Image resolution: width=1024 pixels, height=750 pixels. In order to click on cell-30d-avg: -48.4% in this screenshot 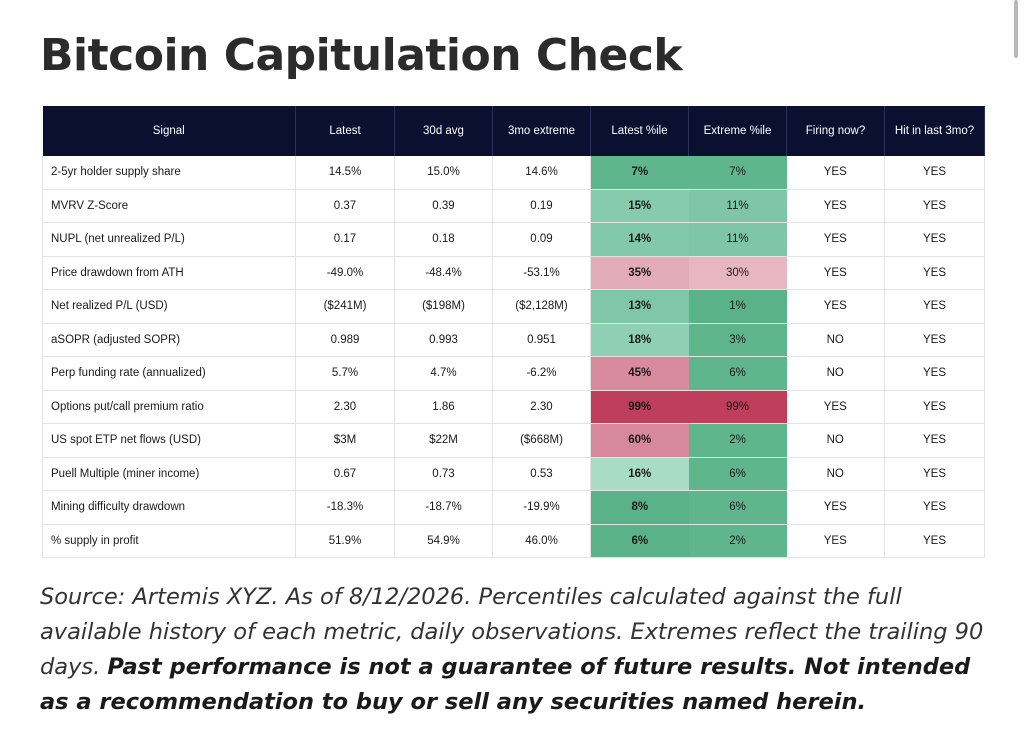, I will do `click(443, 273)`.